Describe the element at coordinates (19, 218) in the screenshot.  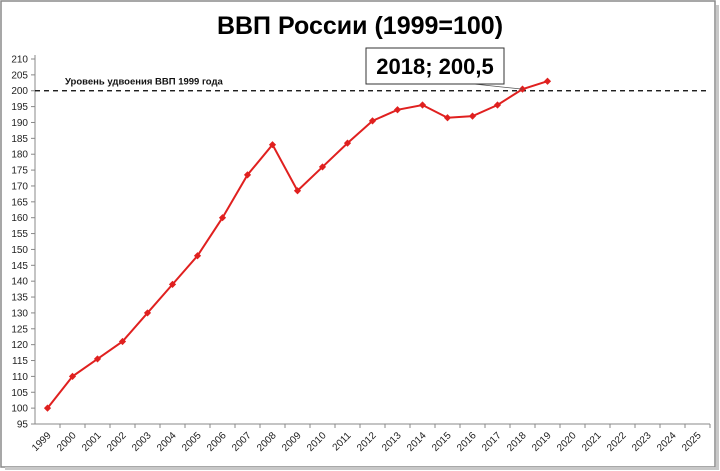
I see `y-tick-label: 160` at that location.